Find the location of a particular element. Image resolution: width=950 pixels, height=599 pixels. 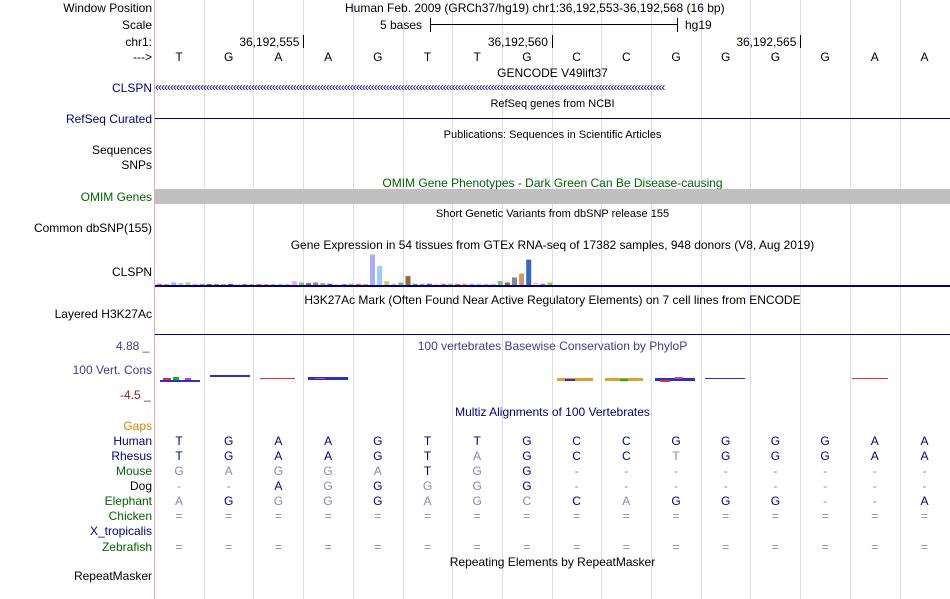

multiz-species-label: X_tropicalis is located at coordinates (120, 531).